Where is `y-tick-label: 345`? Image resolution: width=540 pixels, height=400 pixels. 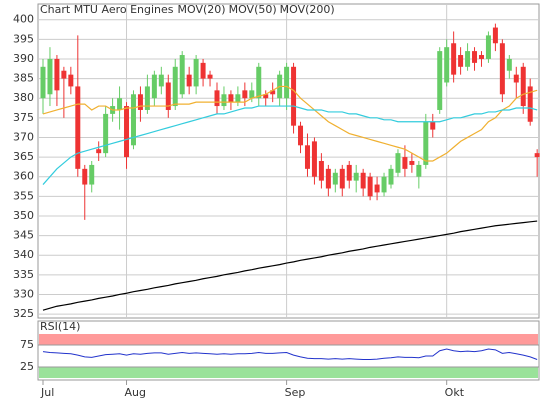 y-tick-label: 345 is located at coordinates (23, 235).